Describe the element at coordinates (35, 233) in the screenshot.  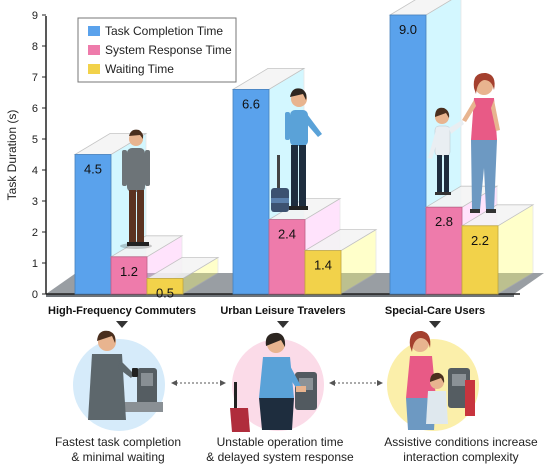
I see `y-tick-label: 2` at that location.